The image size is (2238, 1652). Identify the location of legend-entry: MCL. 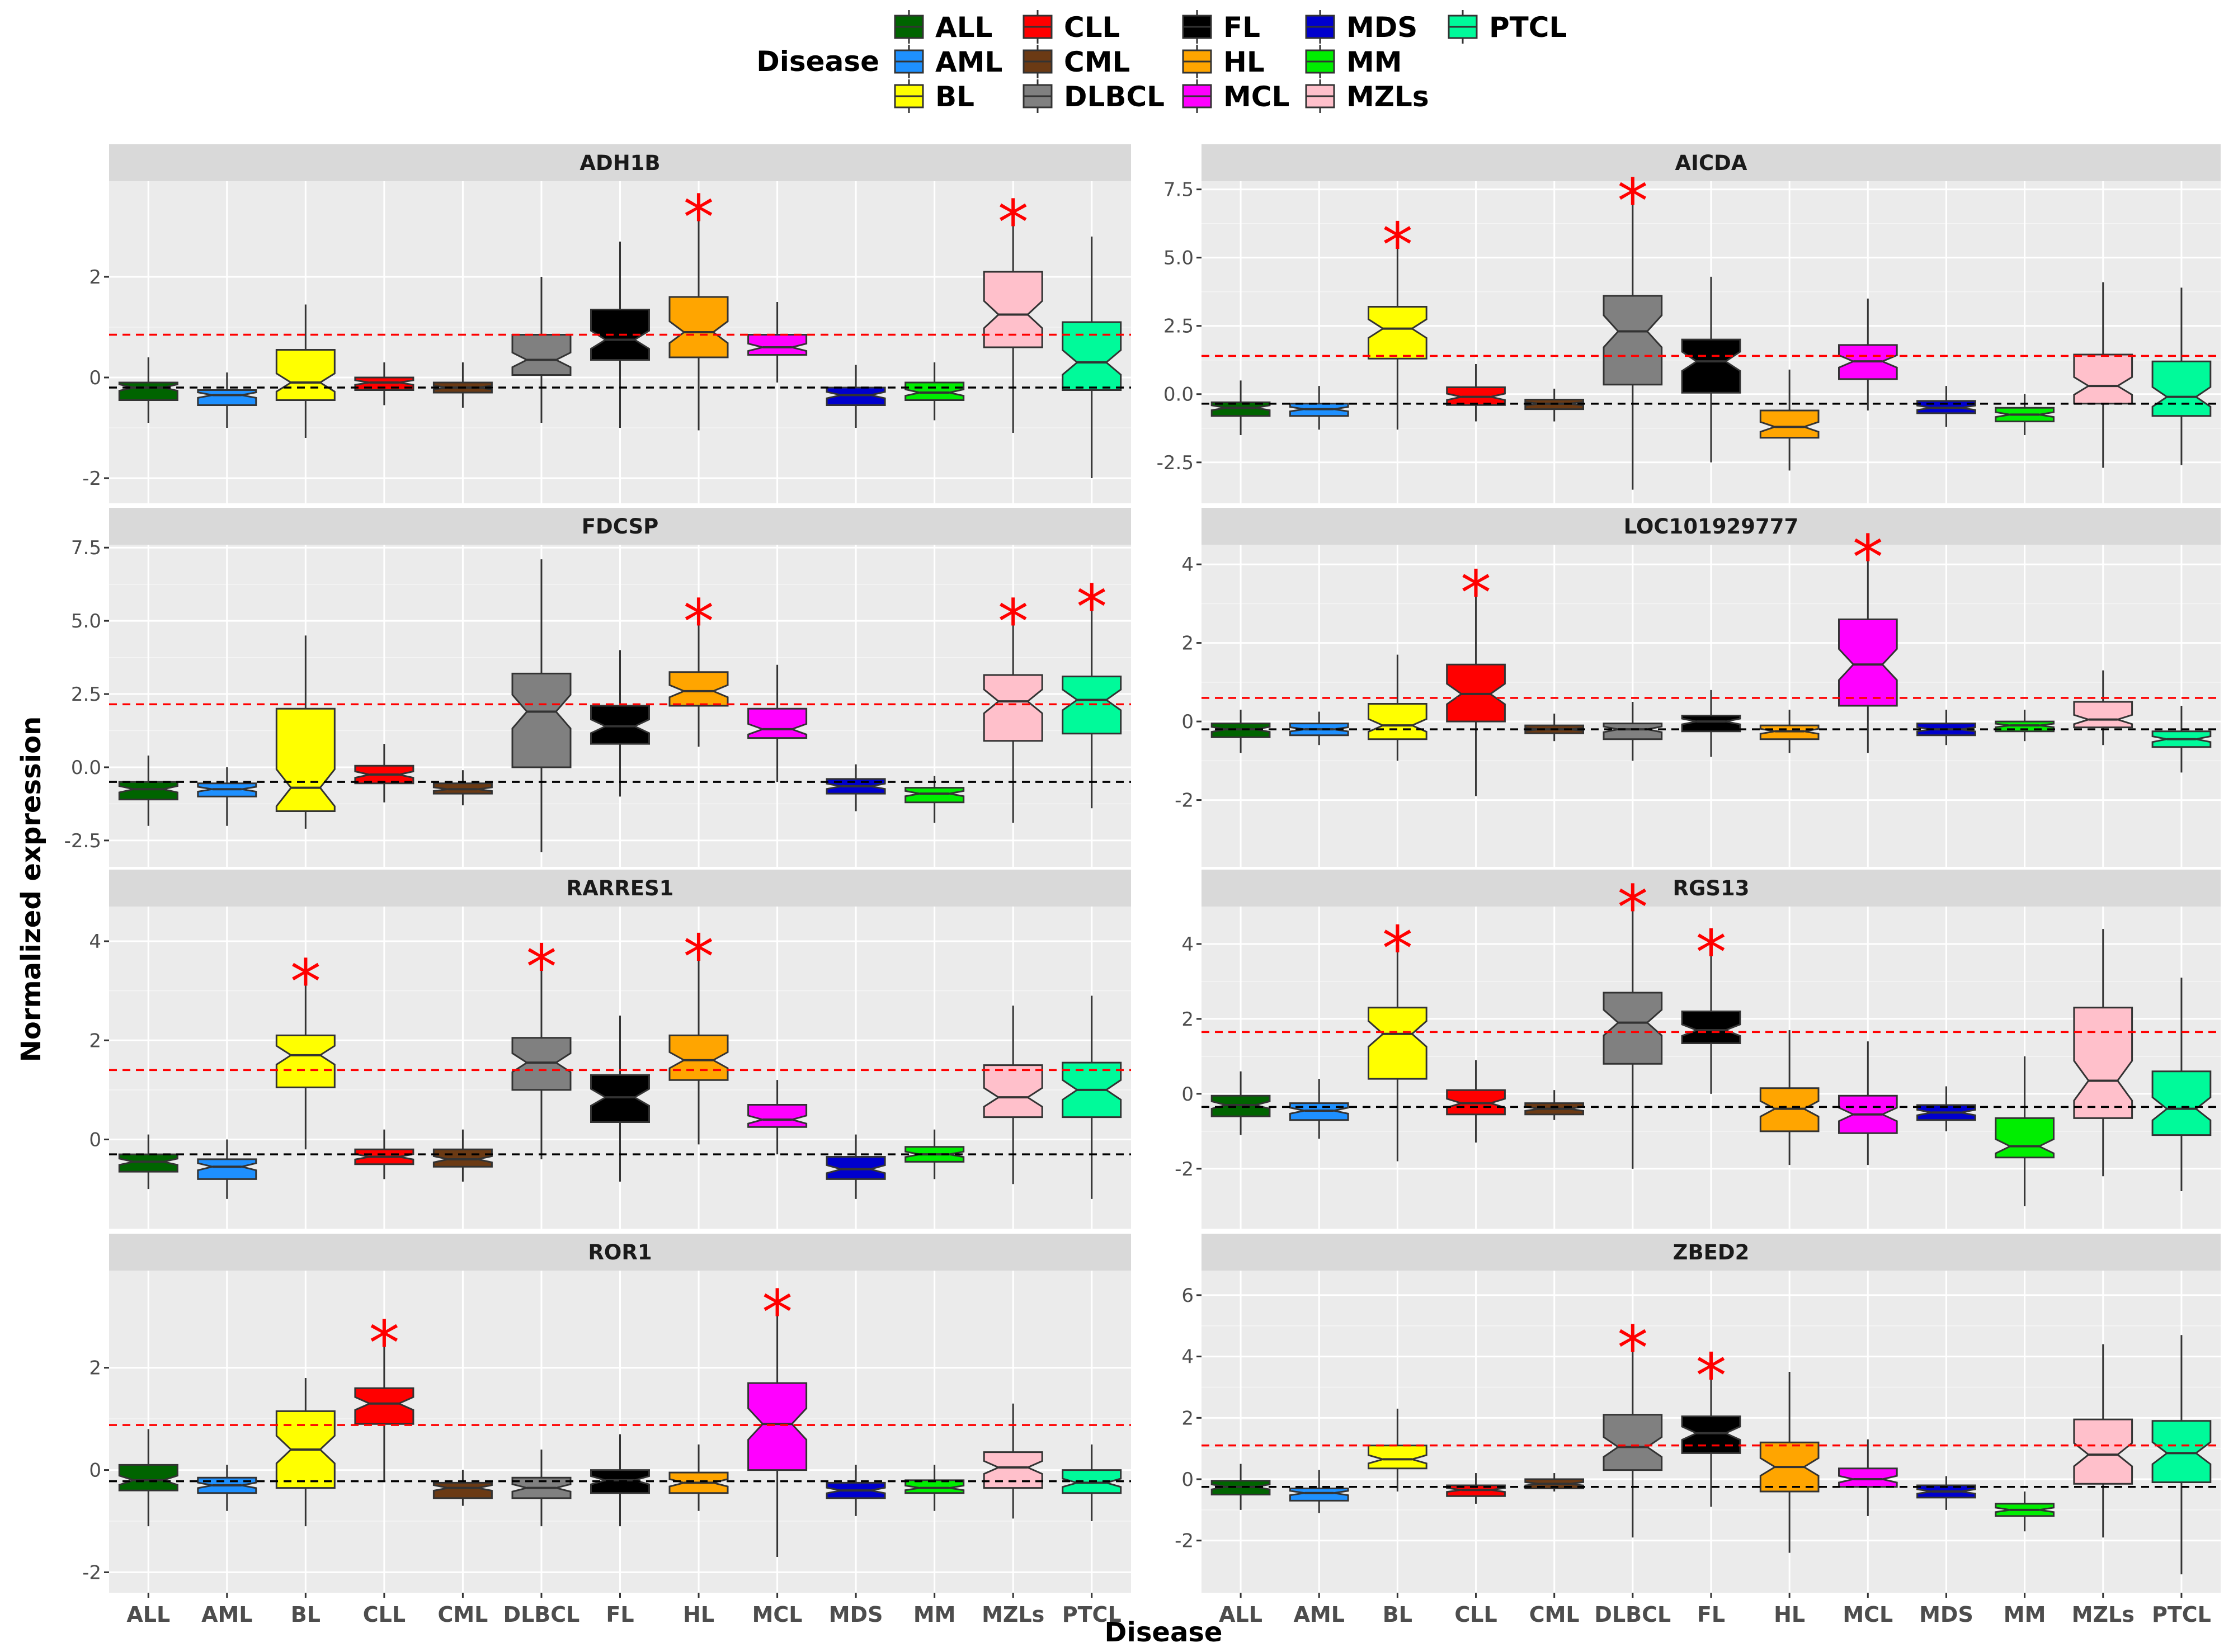
(1235, 96).